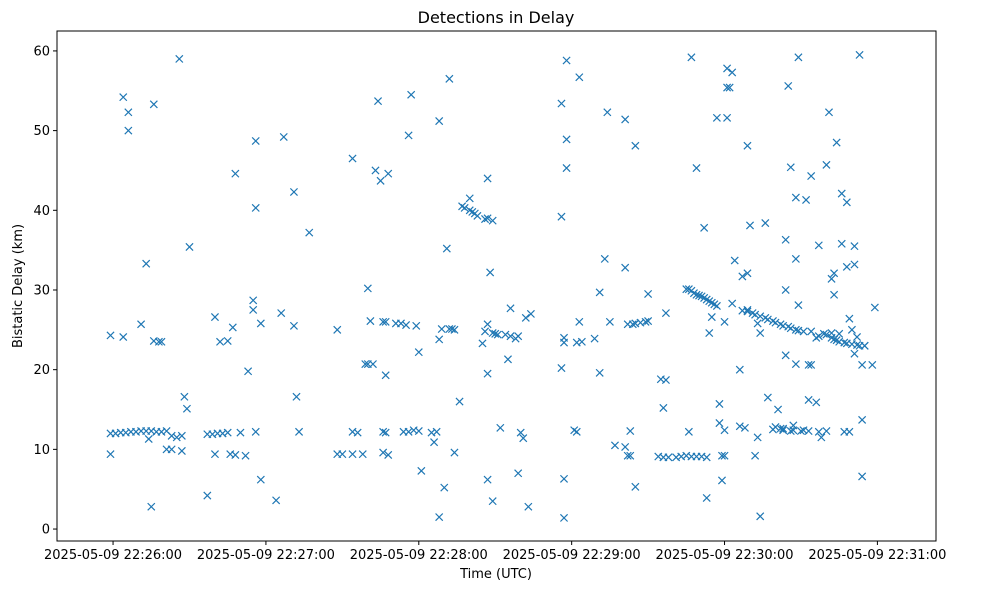 This screenshot has width=986, height=590. Describe the element at coordinates (877, 555) in the screenshot. I see `x-tick-label: 2025-05-09 22:31:00` at that location.